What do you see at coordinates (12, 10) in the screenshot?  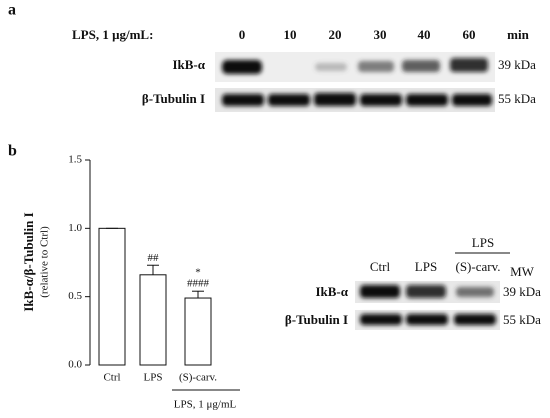 I see `panel-label: a` at bounding box center [12, 10].